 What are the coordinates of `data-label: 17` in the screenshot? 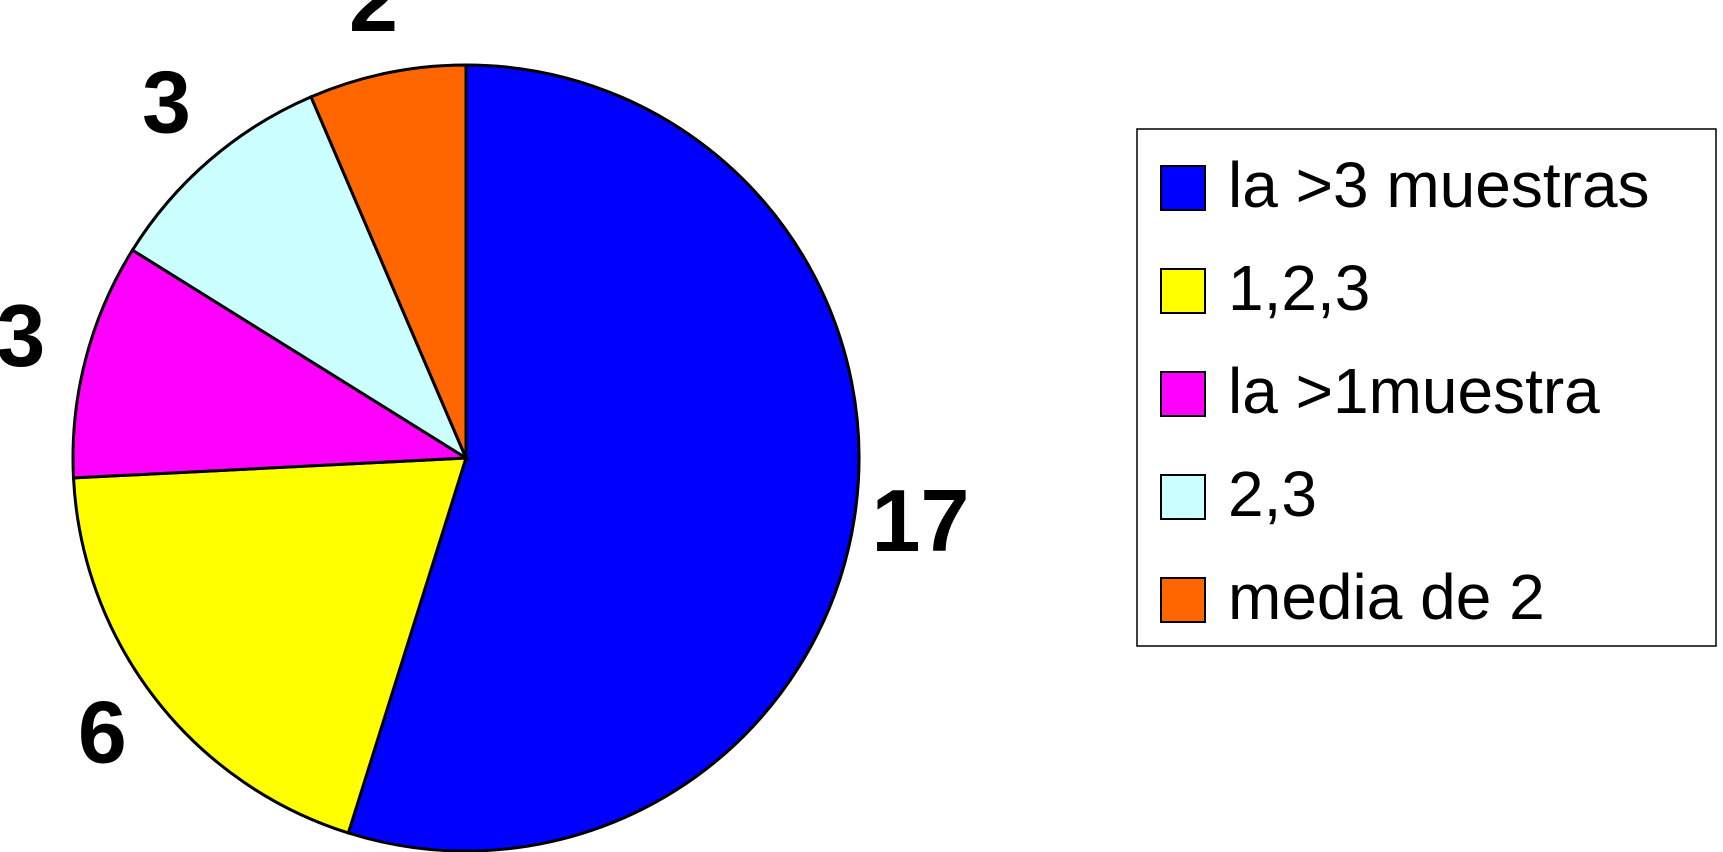 It's located at (921, 520).